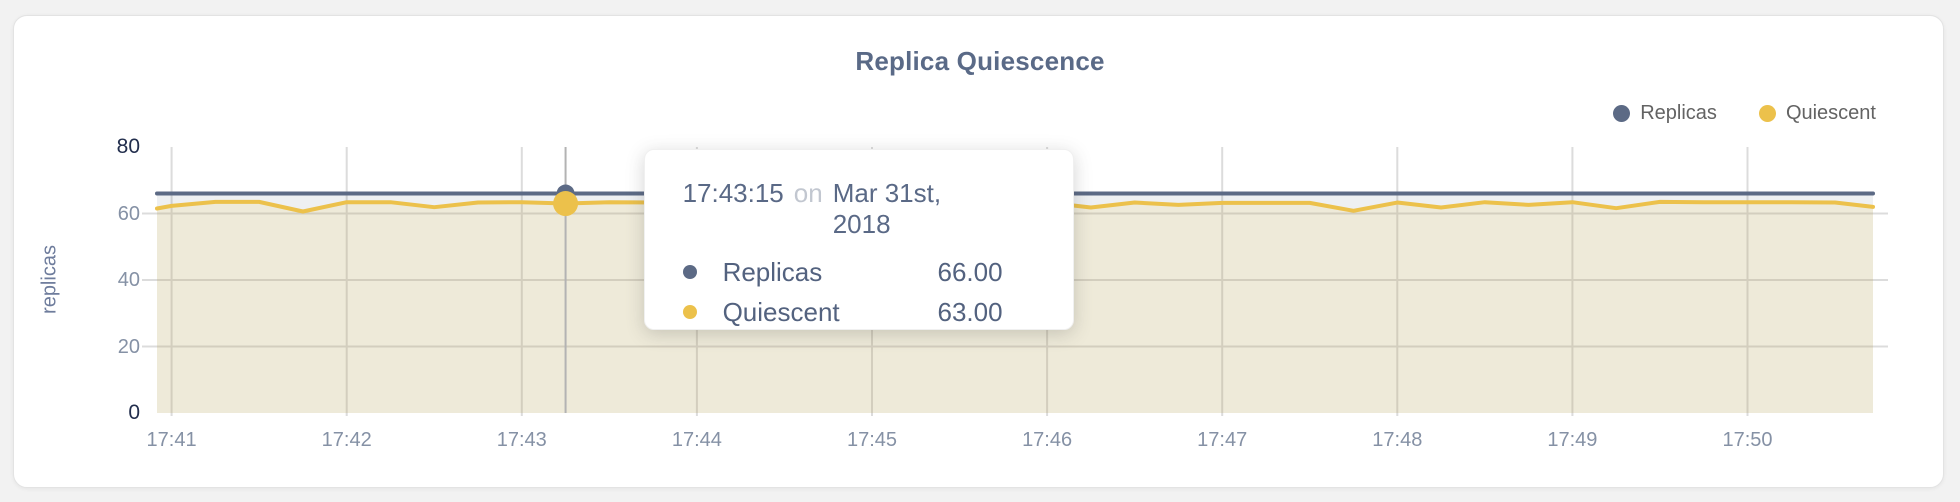 The image size is (1960, 502). I want to click on tooltip-series-name: Replicas, so click(772, 271).